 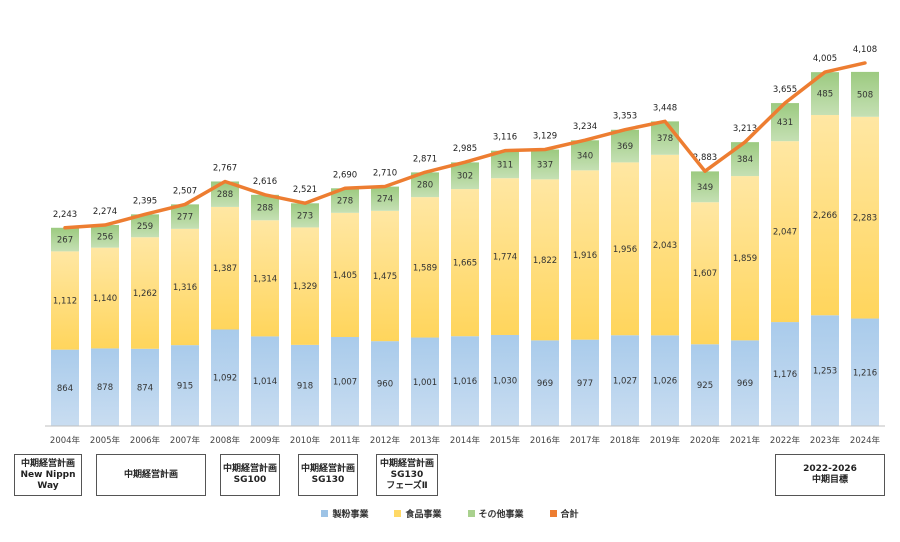 What do you see at coordinates (545, 440) in the screenshot?
I see `x-tick-12: 2016年` at bounding box center [545, 440].